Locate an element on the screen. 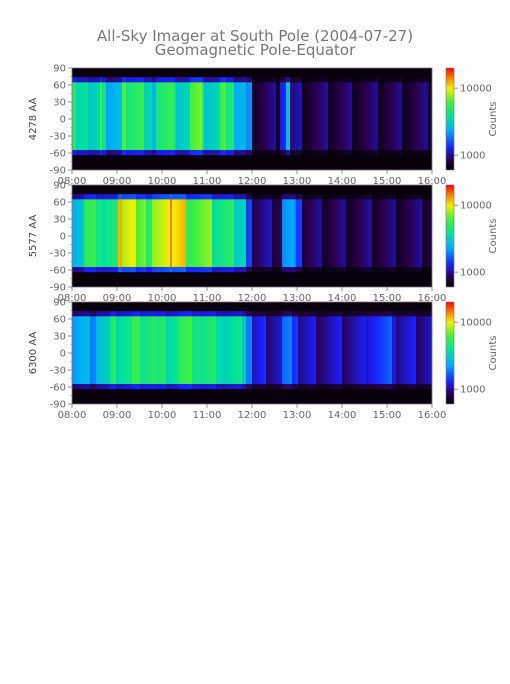 The image size is (510, 684). x-tick-label: 15:00 is located at coordinates (387, 181).